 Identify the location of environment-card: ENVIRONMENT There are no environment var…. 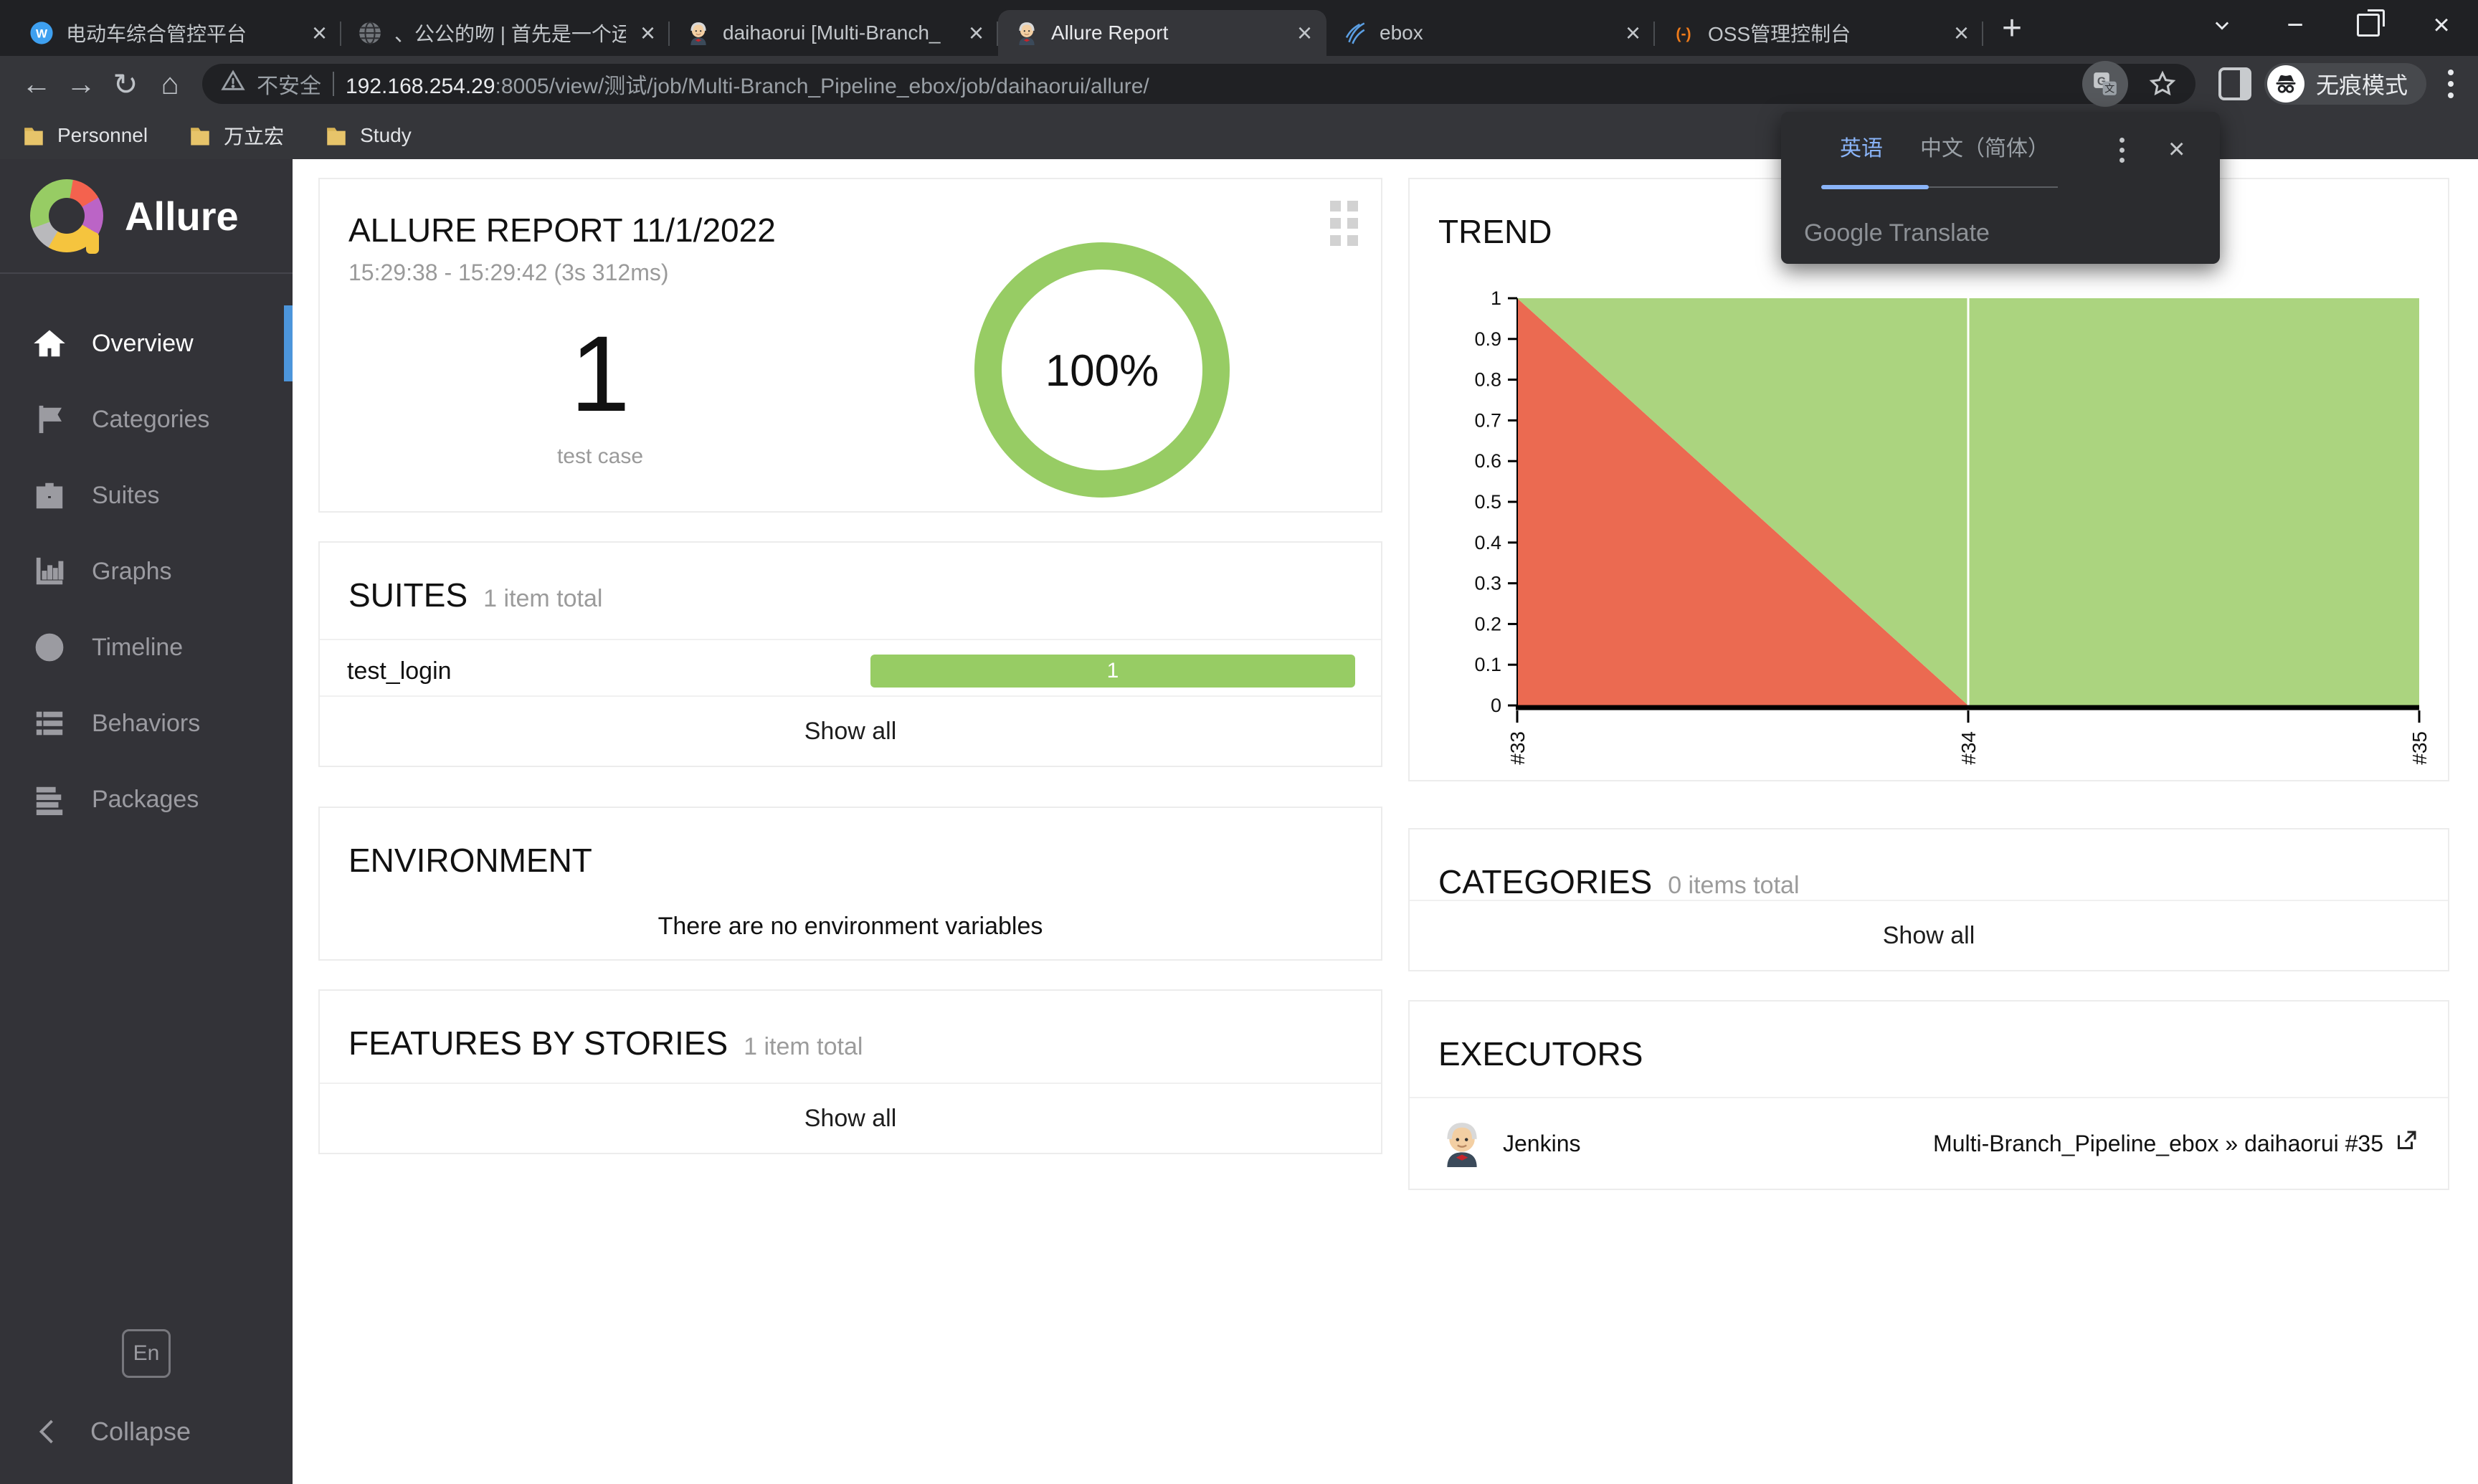
(850, 884).